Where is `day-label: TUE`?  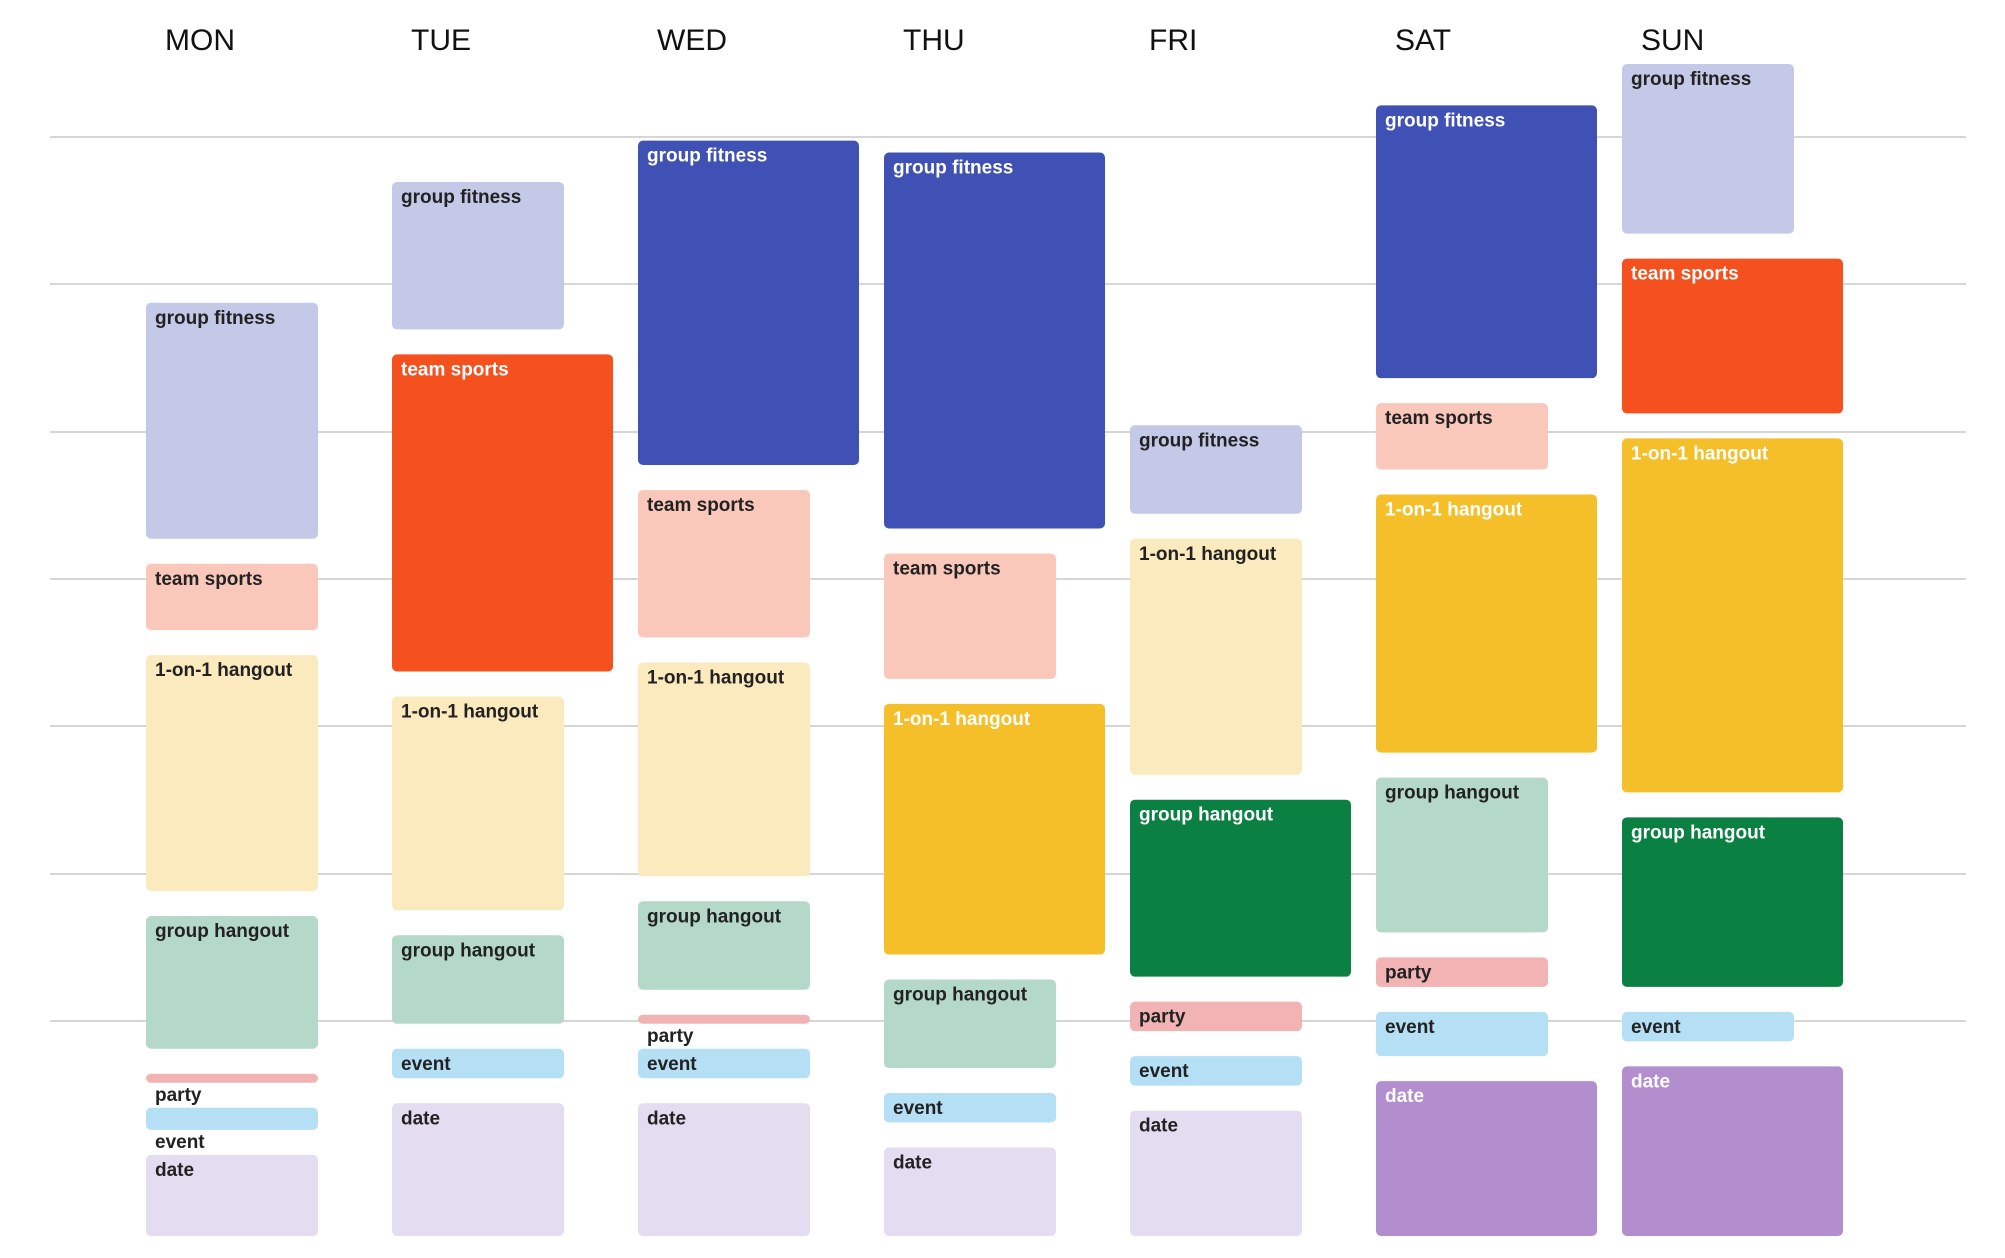
day-label: TUE is located at coordinates (441, 40).